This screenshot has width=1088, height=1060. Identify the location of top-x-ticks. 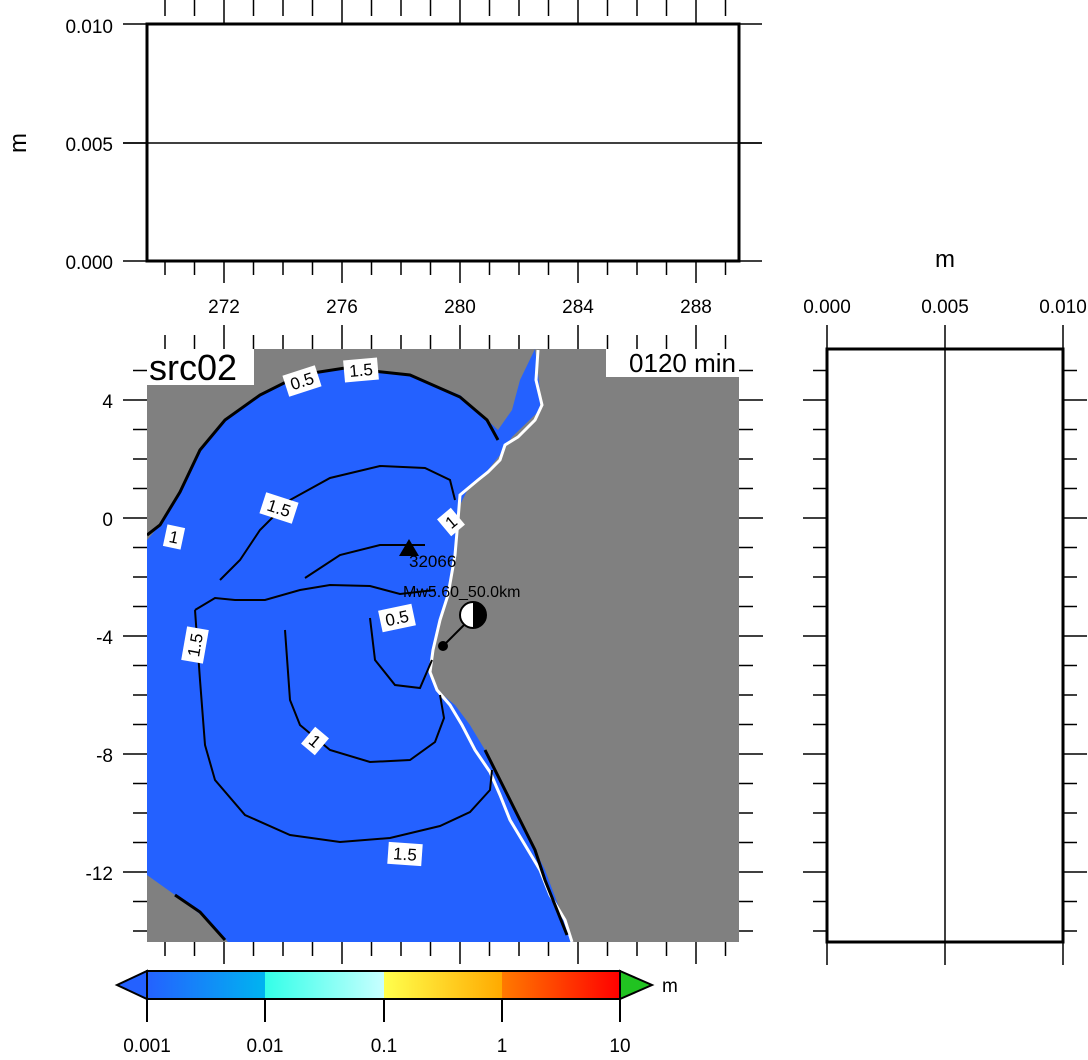
(445, 141).